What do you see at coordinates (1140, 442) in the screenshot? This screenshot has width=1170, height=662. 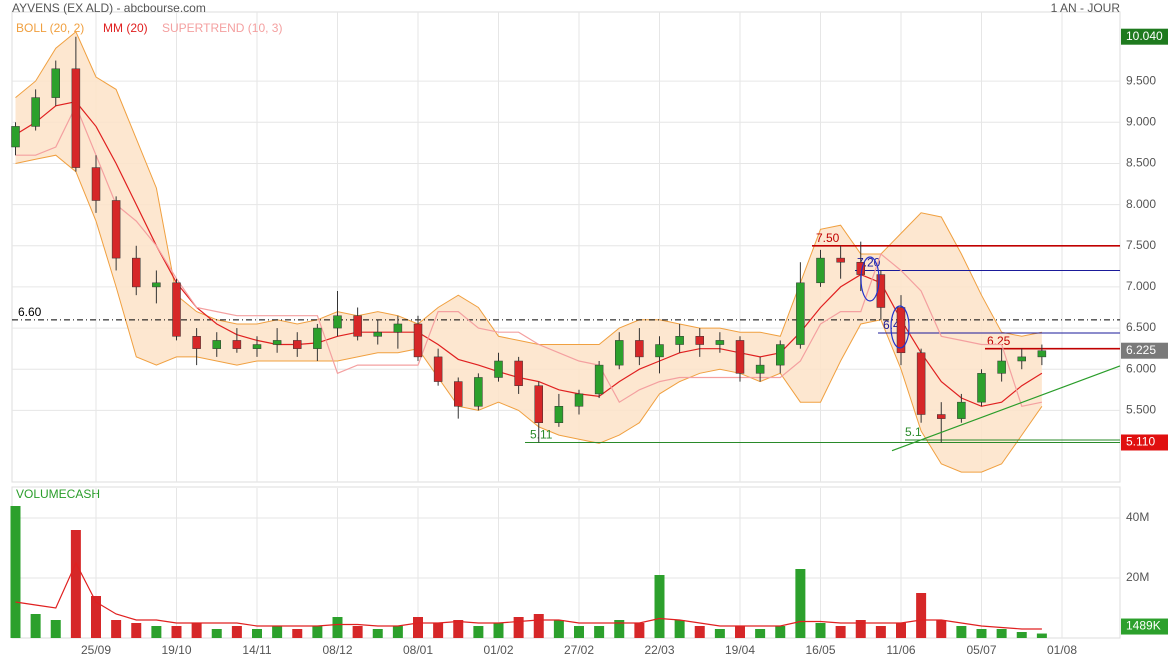 I see `price-marker-label: 5.110` at bounding box center [1140, 442].